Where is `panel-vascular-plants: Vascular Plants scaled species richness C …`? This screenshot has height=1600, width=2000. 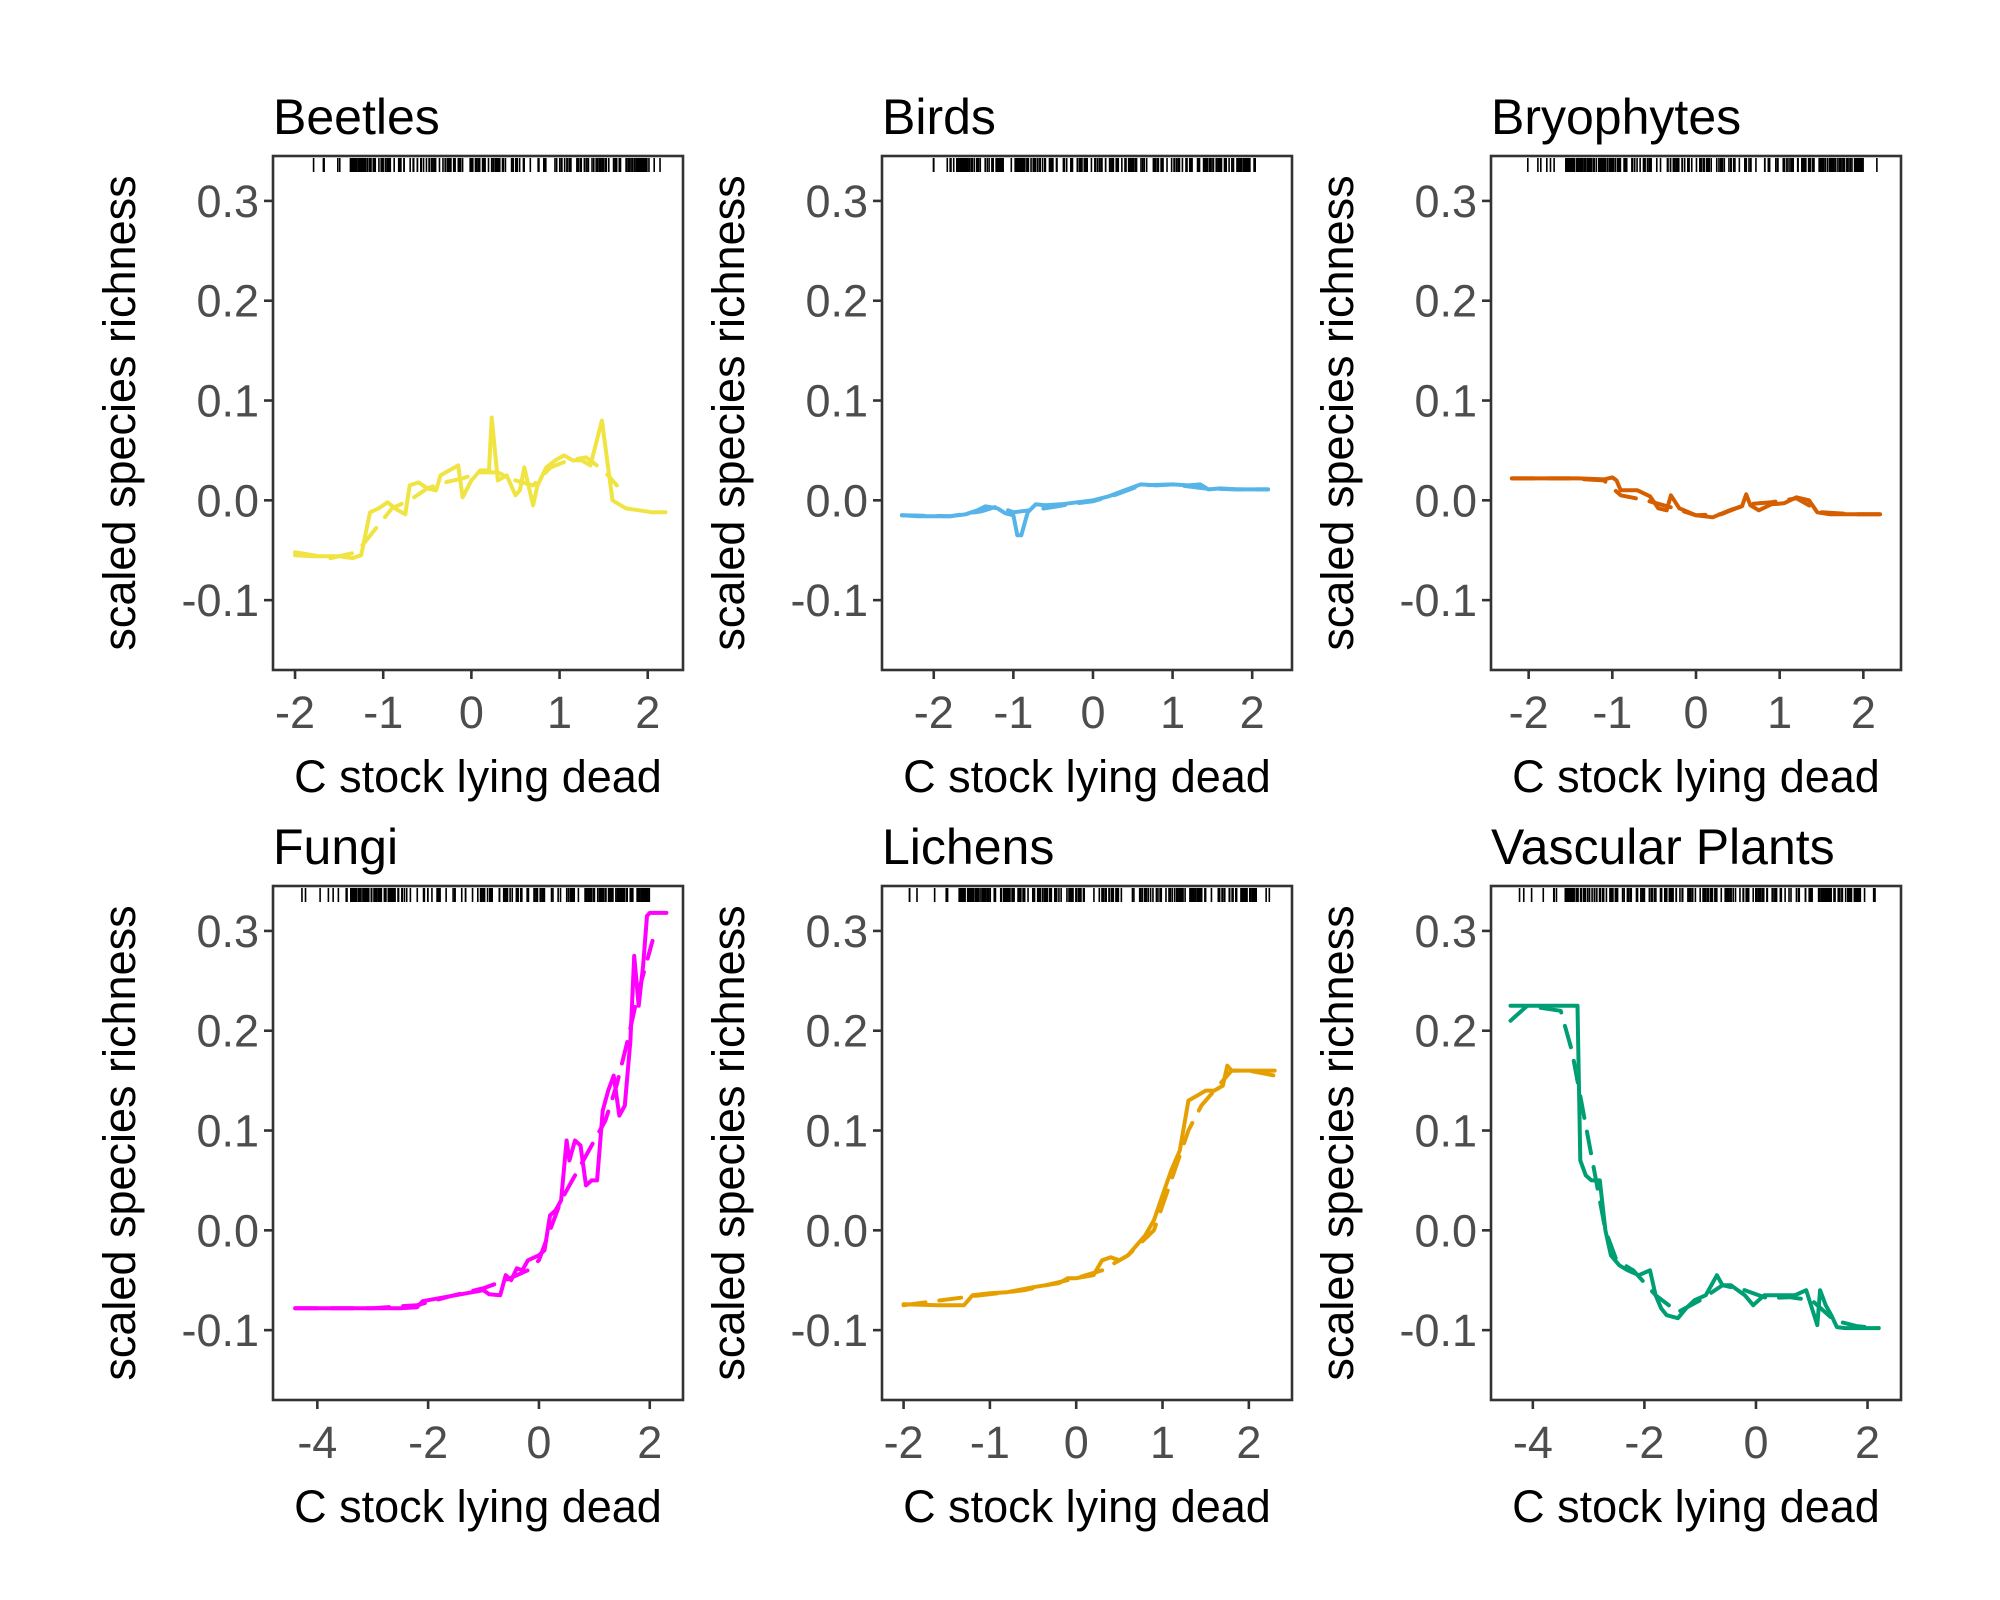 panel-vascular-plants: Vascular Plants scaled species richness C … is located at coordinates (1607, 1175).